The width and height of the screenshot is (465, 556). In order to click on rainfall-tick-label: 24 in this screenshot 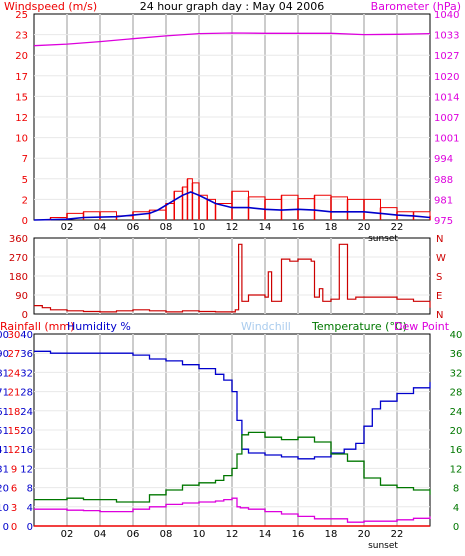, I will do `click(14, 373)`.